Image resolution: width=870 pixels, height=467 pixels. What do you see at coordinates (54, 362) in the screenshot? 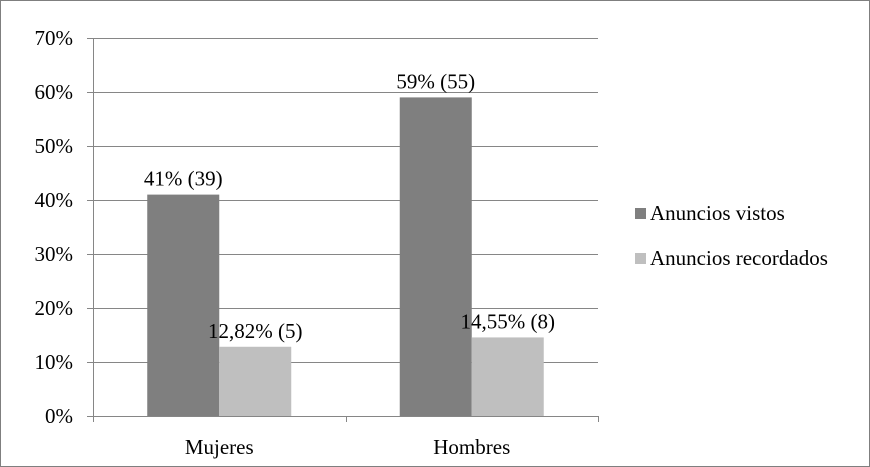
I see `y-tick-label: 10%` at bounding box center [54, 362].